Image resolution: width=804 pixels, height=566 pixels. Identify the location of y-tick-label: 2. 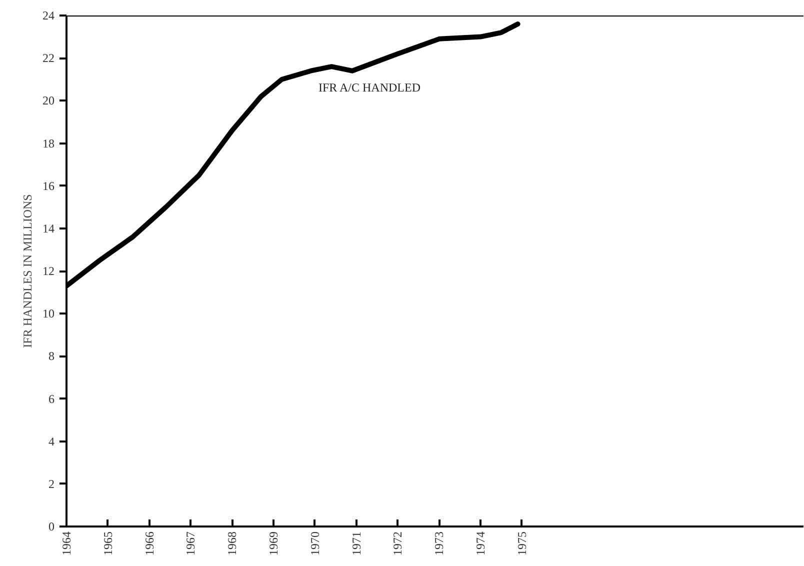
(51, 483).